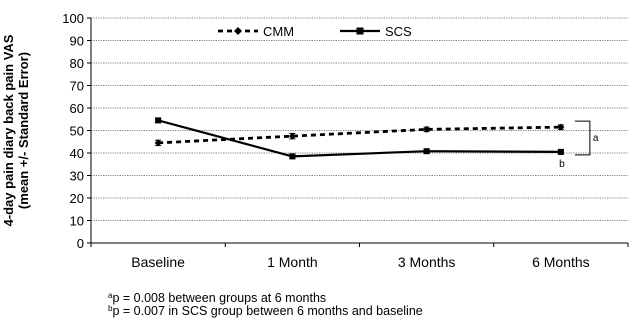 This screenshot has width=629, height=332. What do you see at coordinates (596, 138) in the screenshot?
I see `annotation-label-a: a` at bounding box center [596, 138].